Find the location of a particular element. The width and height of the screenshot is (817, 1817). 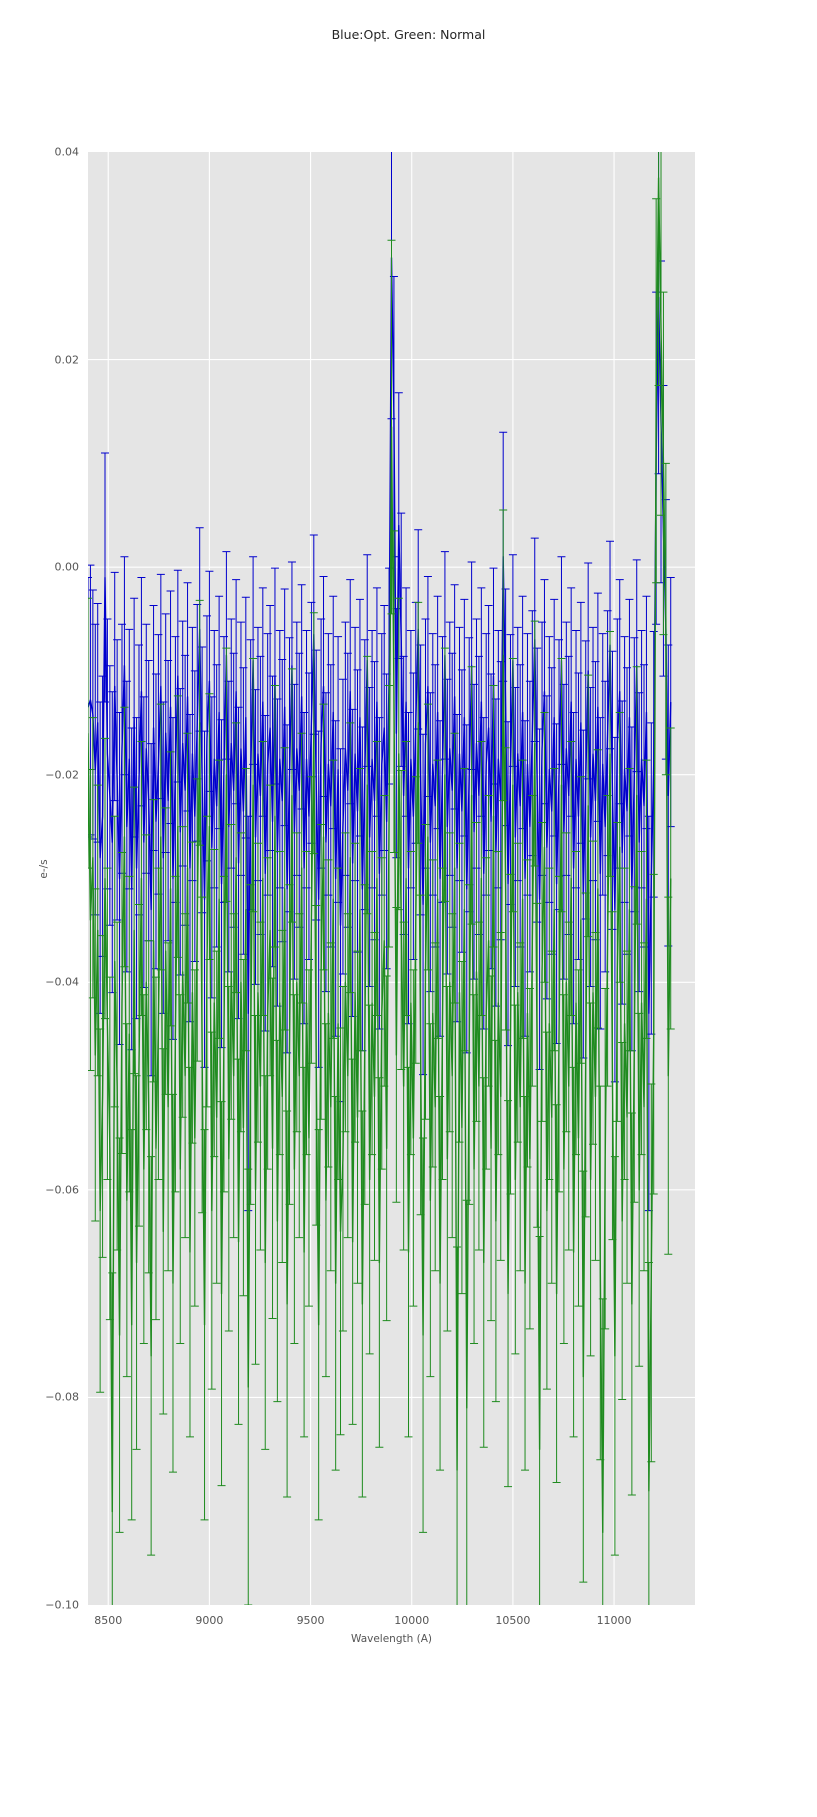

x-axis-label: Wavelength (A) is located at coordinates (391, 1639).